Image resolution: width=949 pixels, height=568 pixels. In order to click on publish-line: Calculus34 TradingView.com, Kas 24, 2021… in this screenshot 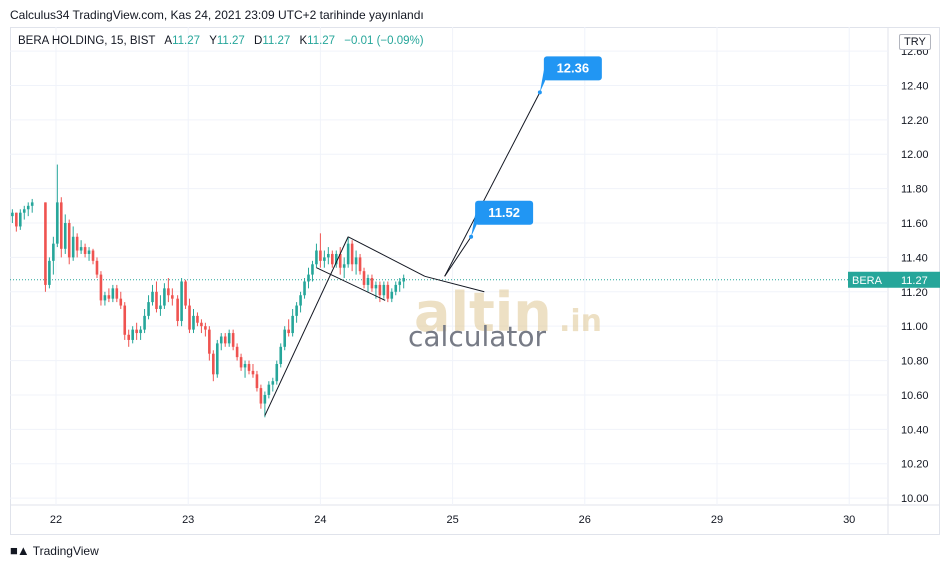, I will do `click(217, 15)`.